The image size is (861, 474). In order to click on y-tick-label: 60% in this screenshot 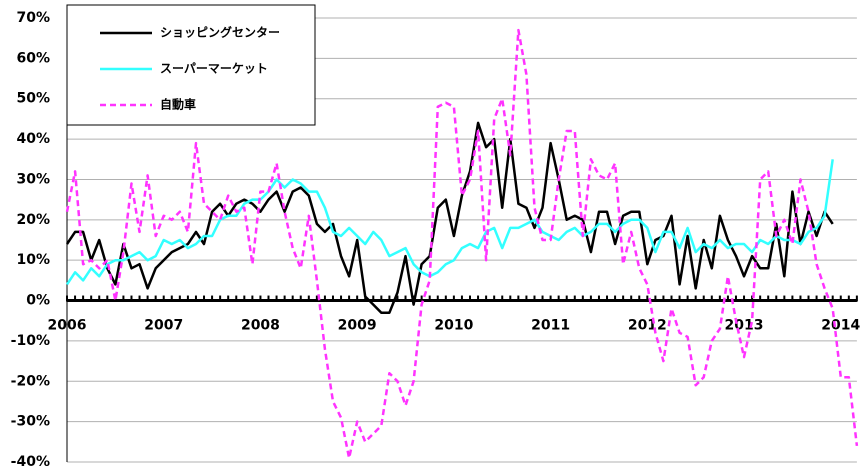, I will do `click(33, 58)`.